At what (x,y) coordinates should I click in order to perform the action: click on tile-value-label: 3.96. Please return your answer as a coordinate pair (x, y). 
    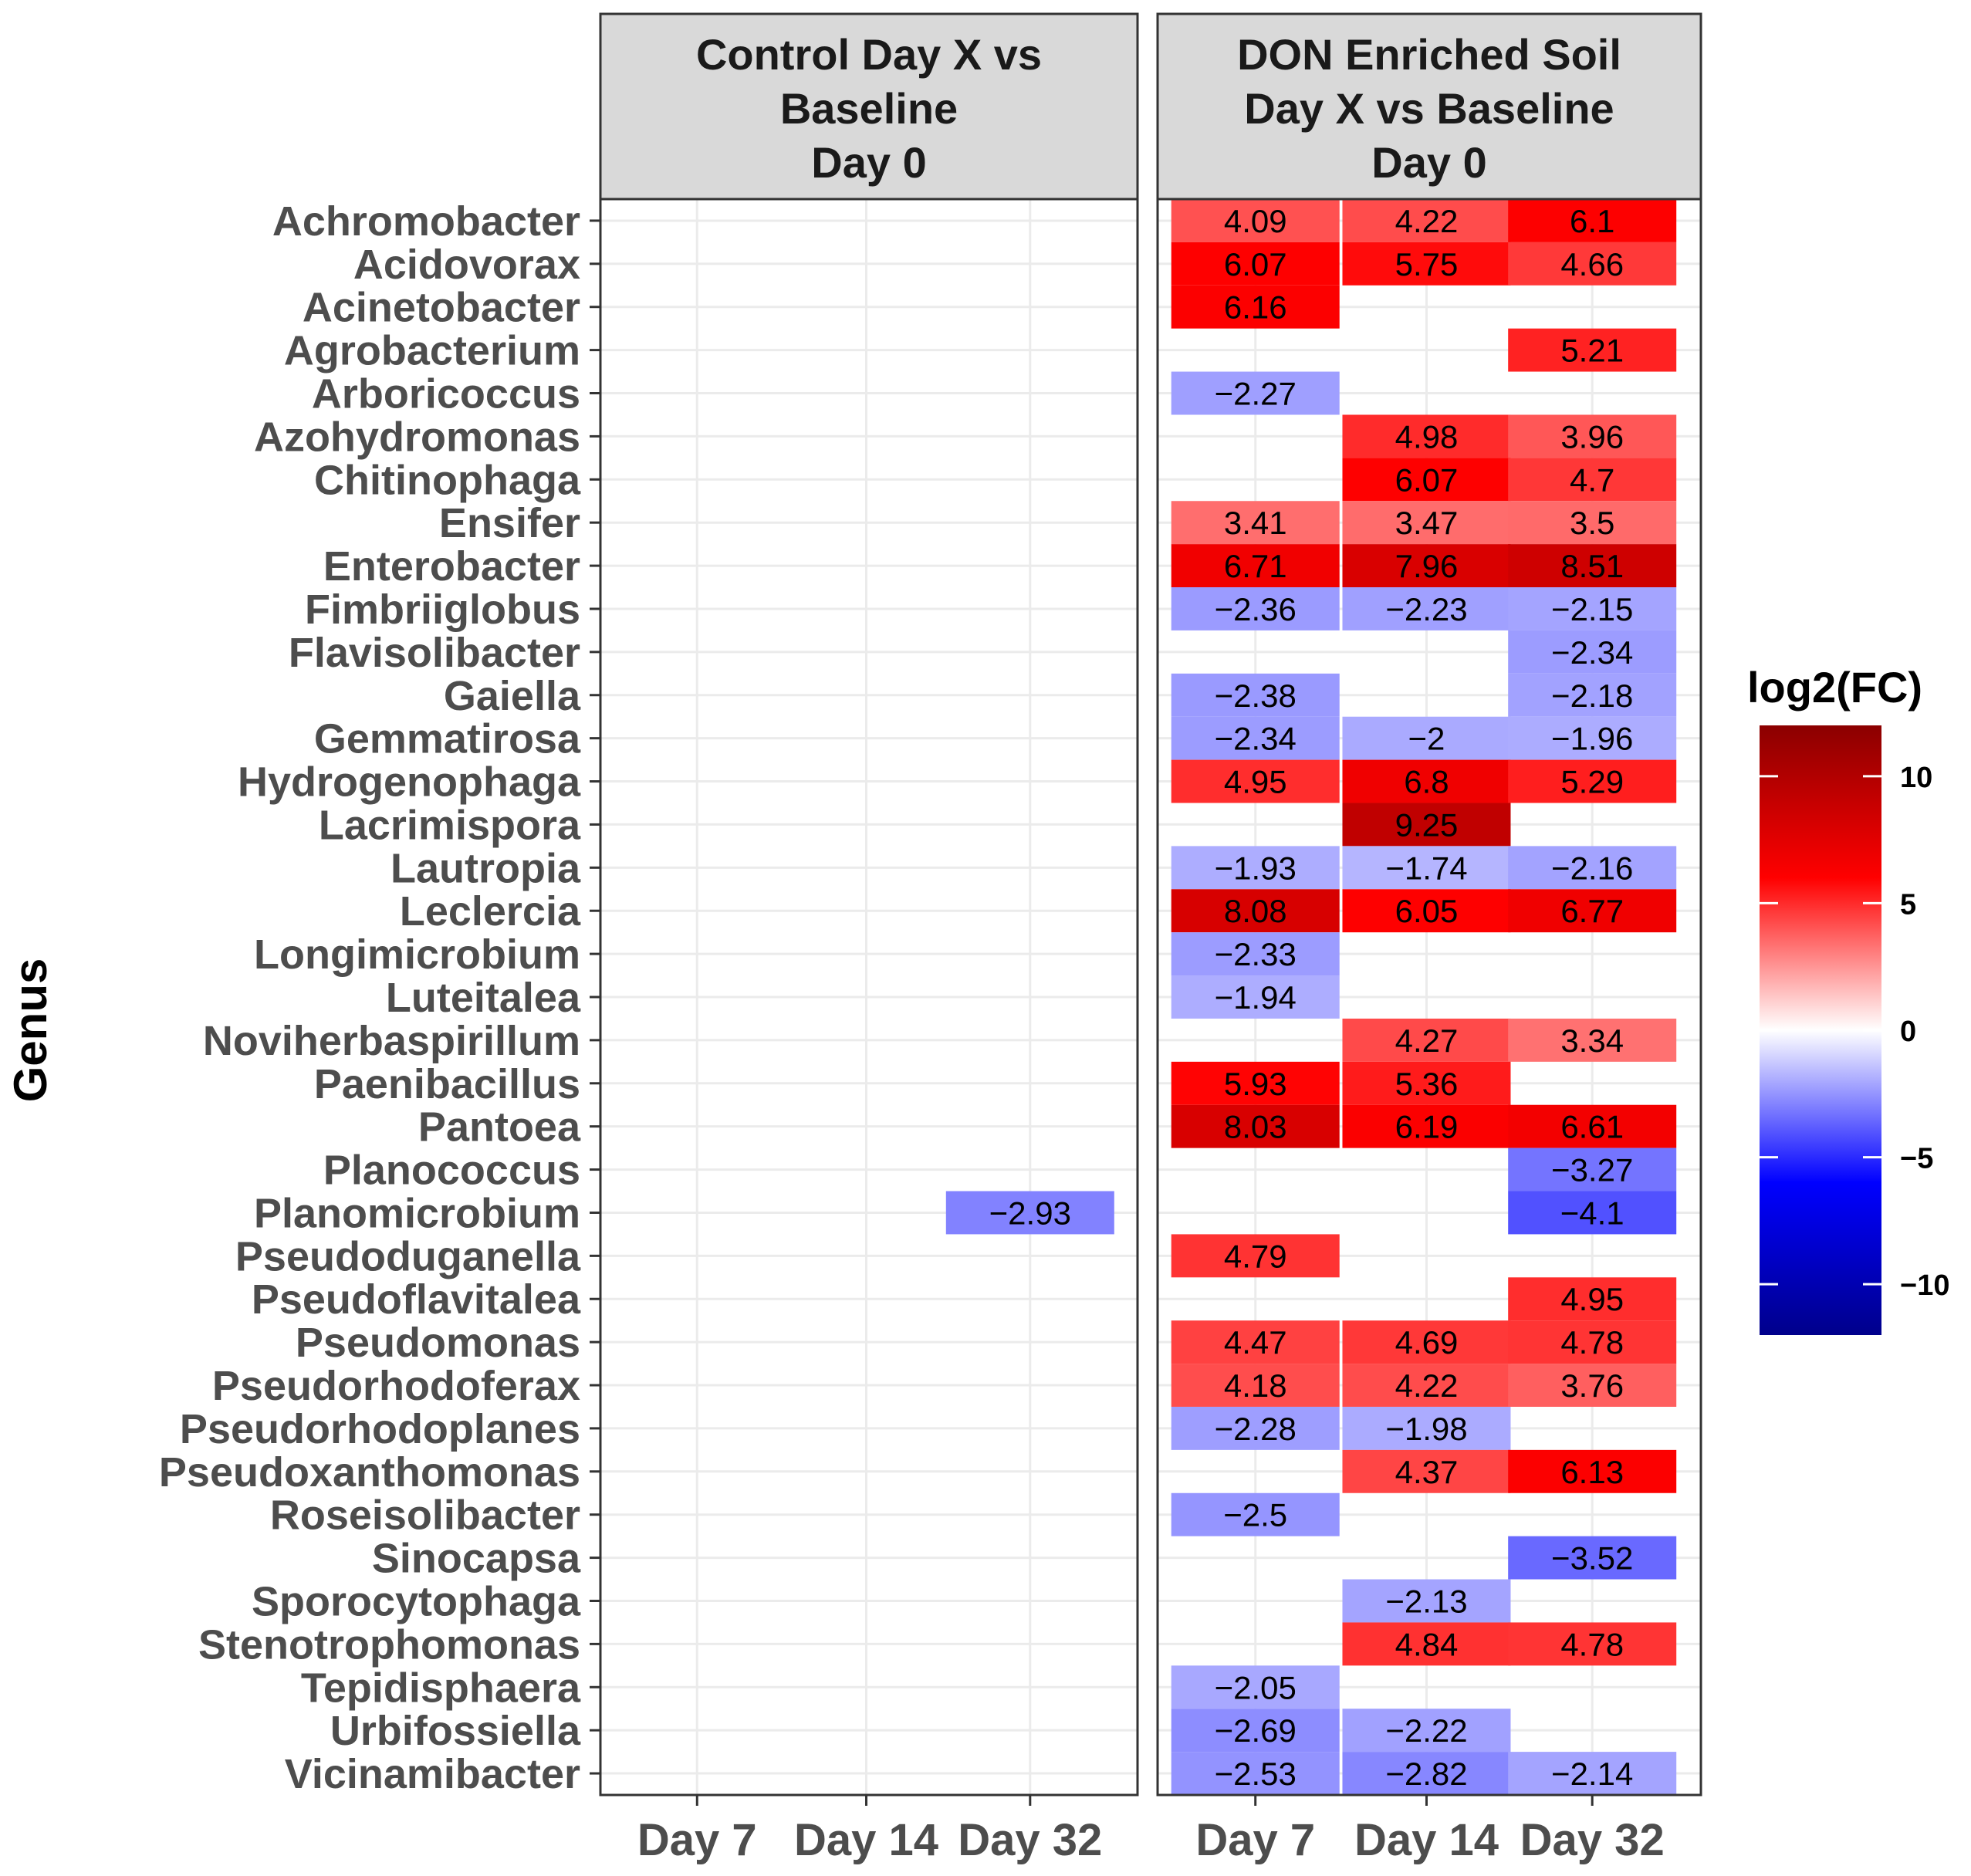
    Looking at the image, I should click on (1592, 436).